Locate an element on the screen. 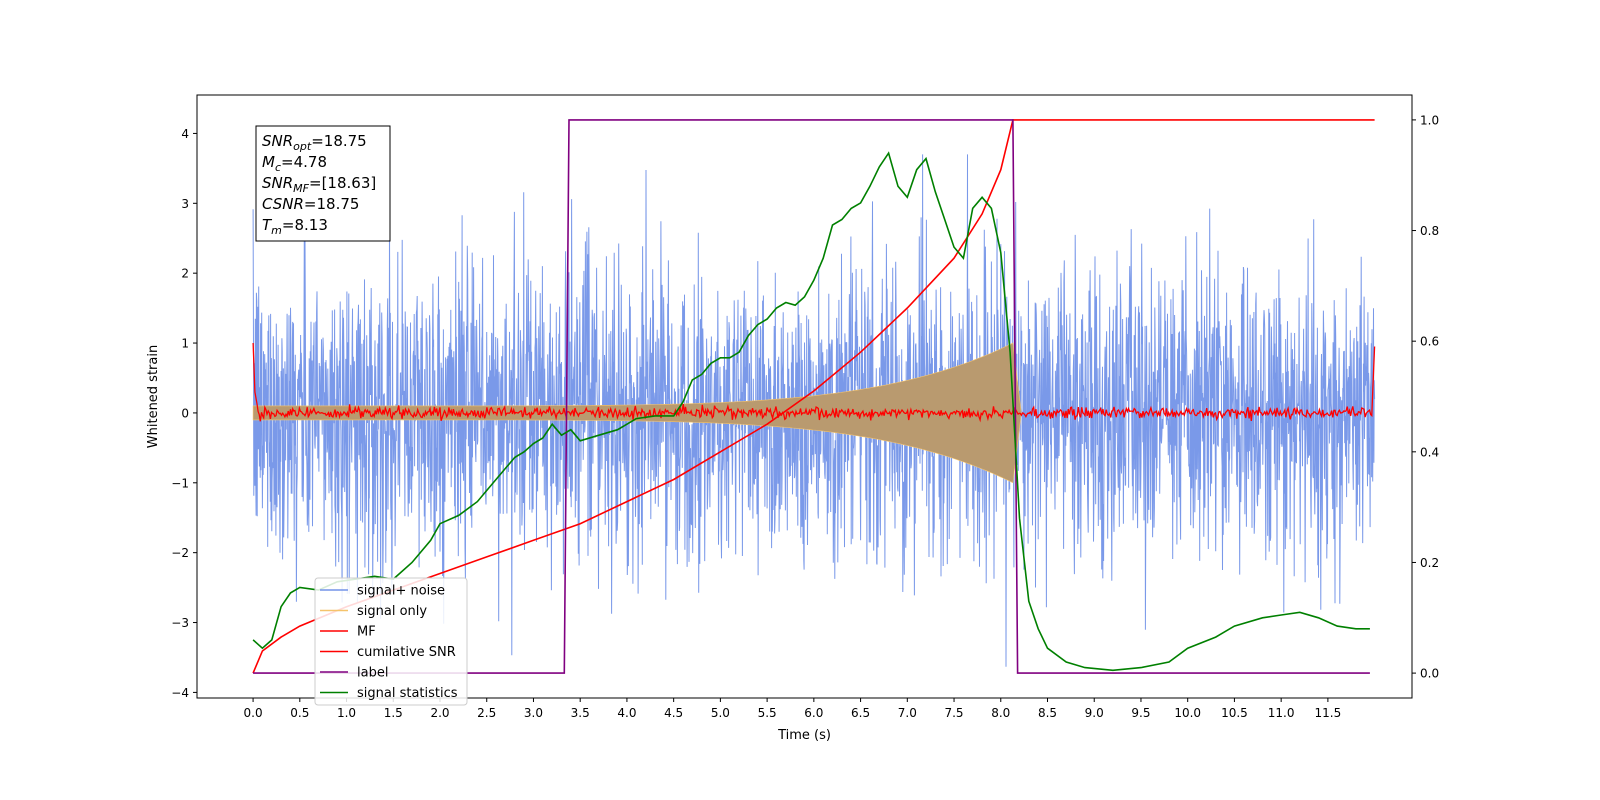 This screenshot has width=1600, height=800. x-tick-label: 3.0 is located at coordinates (533, 713).